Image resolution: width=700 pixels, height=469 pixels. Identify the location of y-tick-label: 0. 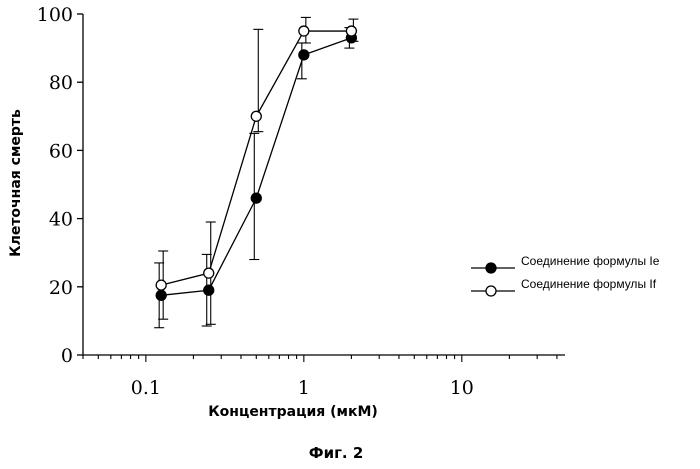
(67, 356).